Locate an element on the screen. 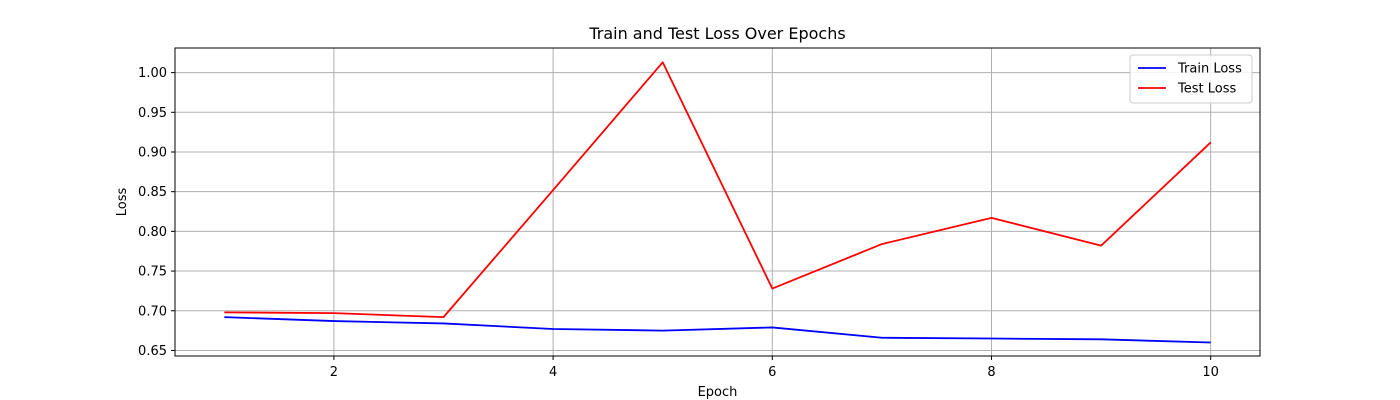 Image resolution: width=1400 pixels, height=400 pixels. y-tick-label: 0.65 is located at coordinates (152, 351).